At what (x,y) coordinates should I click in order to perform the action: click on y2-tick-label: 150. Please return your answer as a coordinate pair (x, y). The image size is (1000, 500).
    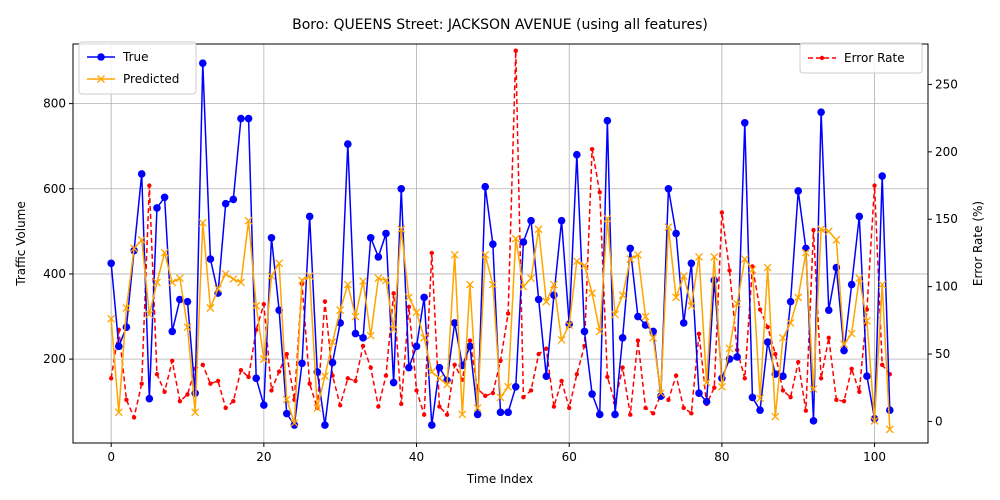
    Looking at the image, I should click on (946, 219).